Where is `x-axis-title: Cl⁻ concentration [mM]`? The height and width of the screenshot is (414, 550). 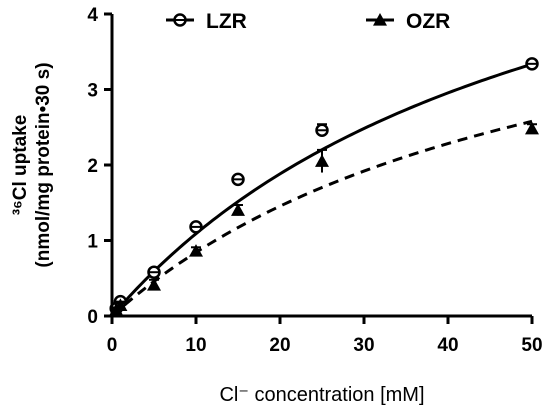
x-axis-title: Cl⁻ concentration [mM] is located at coordinates (321, 395).